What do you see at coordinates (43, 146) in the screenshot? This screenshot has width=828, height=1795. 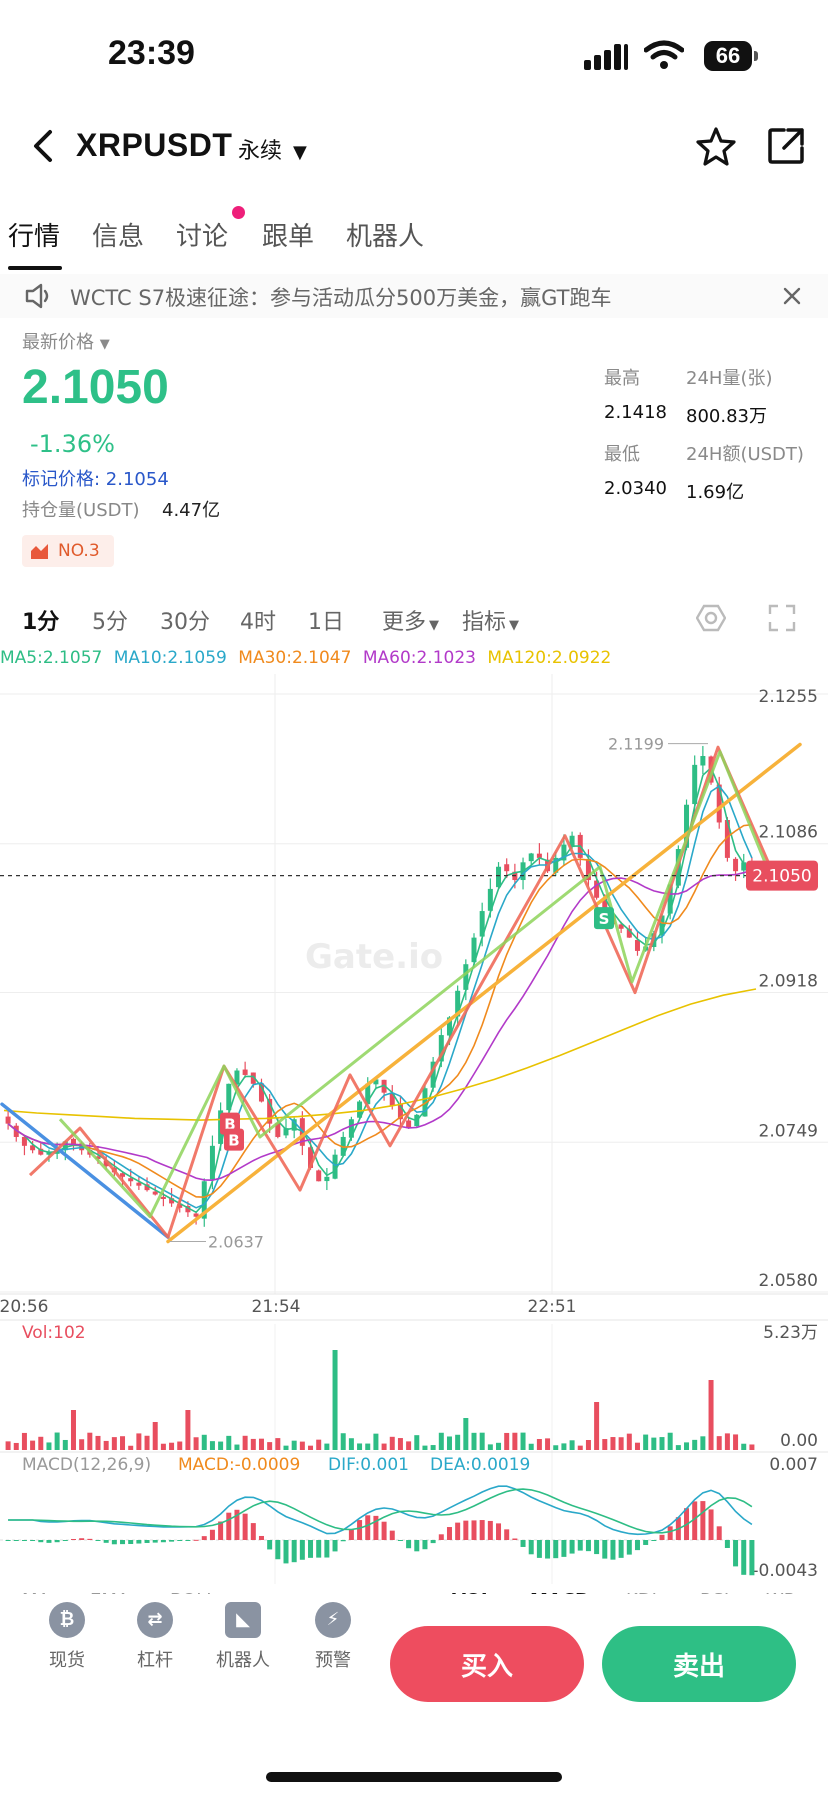 I see `back-icon` at bounding box center [43, 146].